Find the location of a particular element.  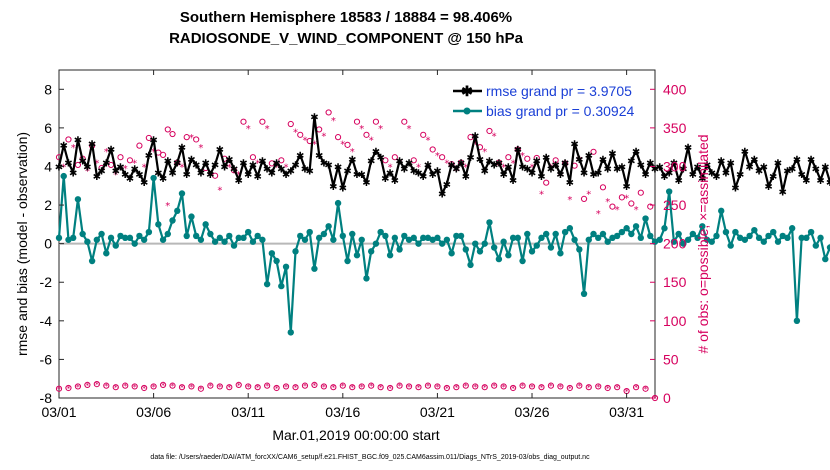

y-tick-label-right: 50 is located at coordinates (671, 359).